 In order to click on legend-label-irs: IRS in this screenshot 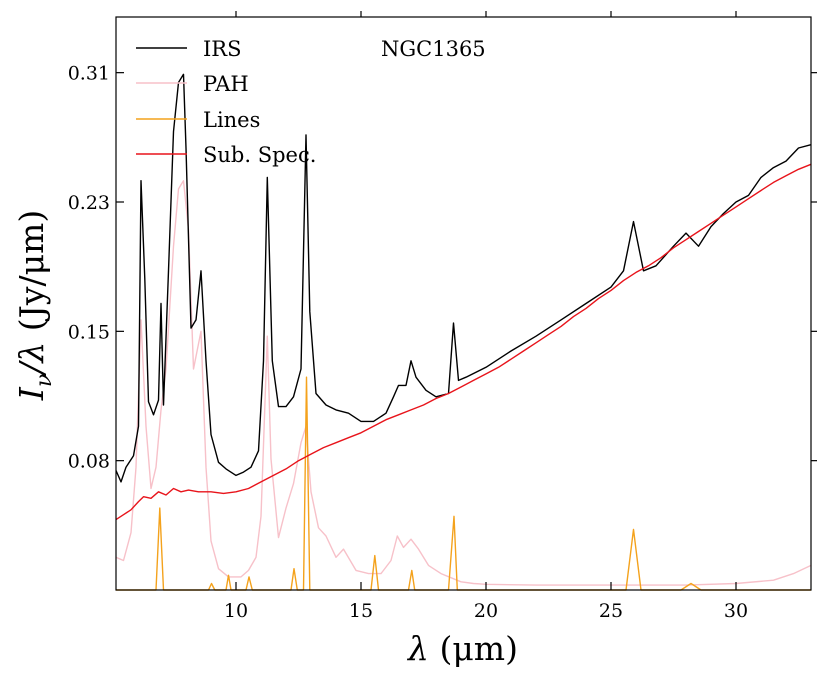, I will do `click(222, 49)`.